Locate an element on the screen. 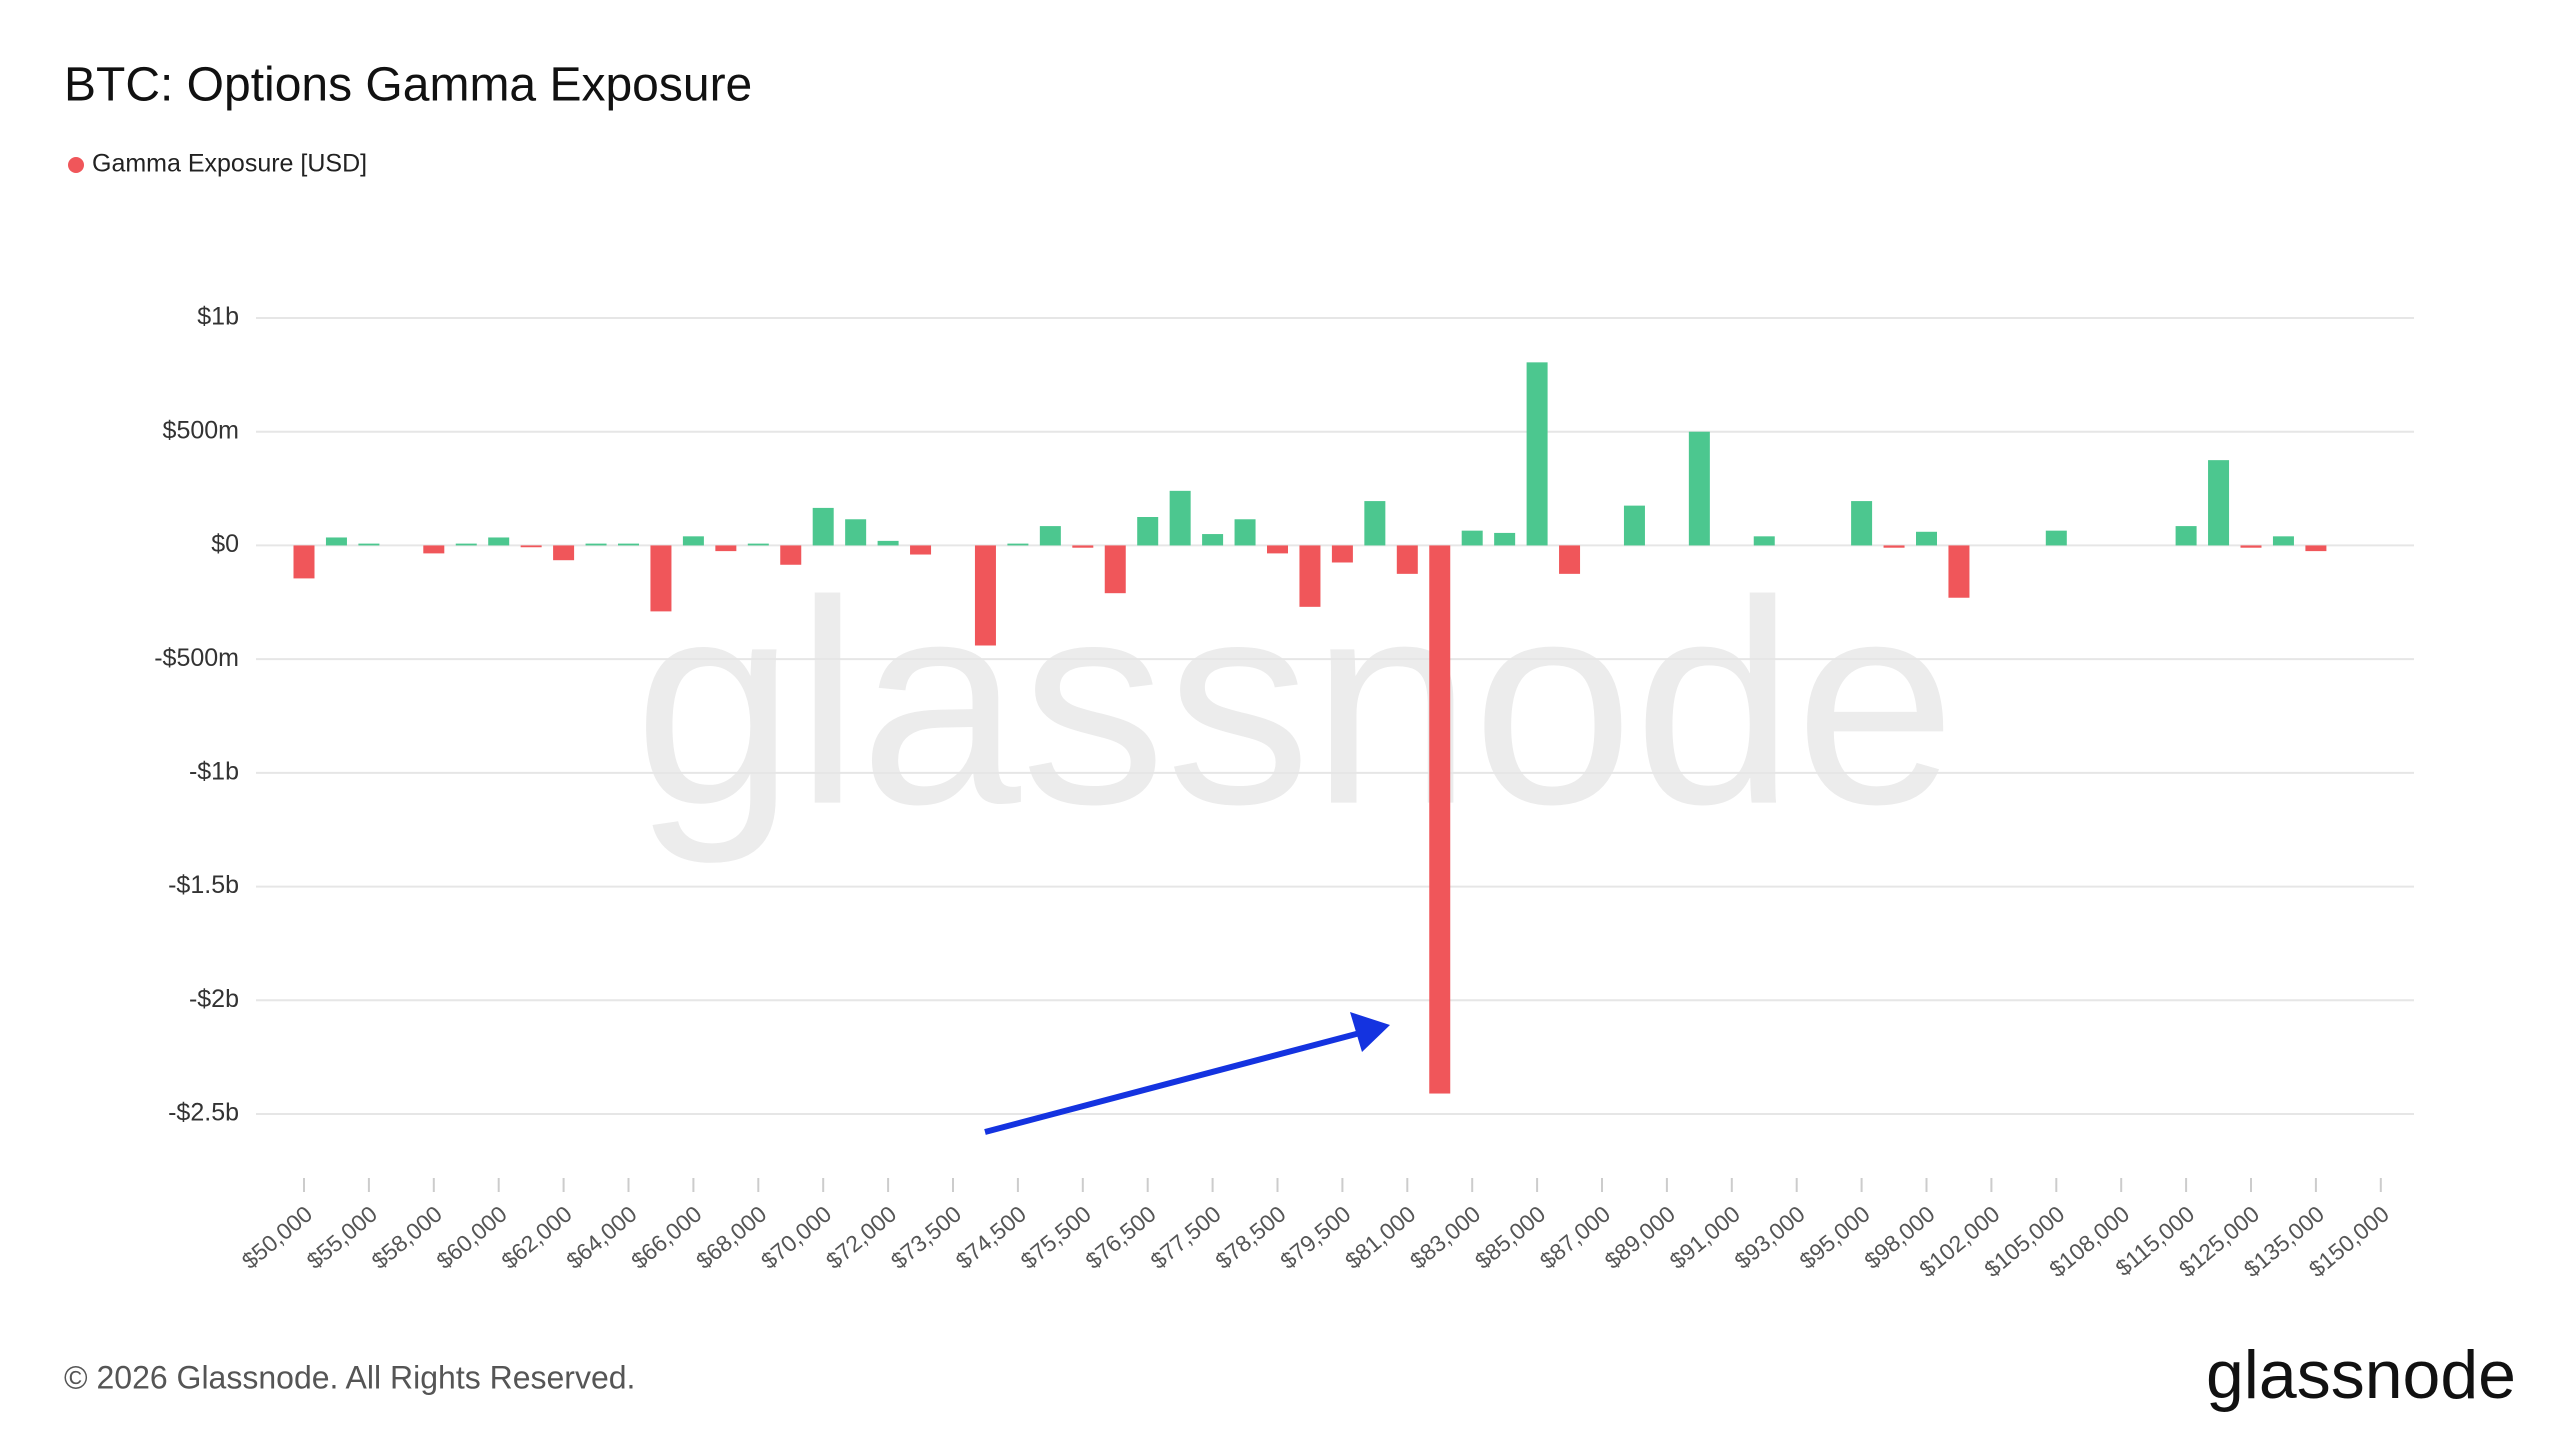 This screenshot has height=1440, width=2560. legend-label: Gamma Exposure [USD] is located at coordinates (229, 164).